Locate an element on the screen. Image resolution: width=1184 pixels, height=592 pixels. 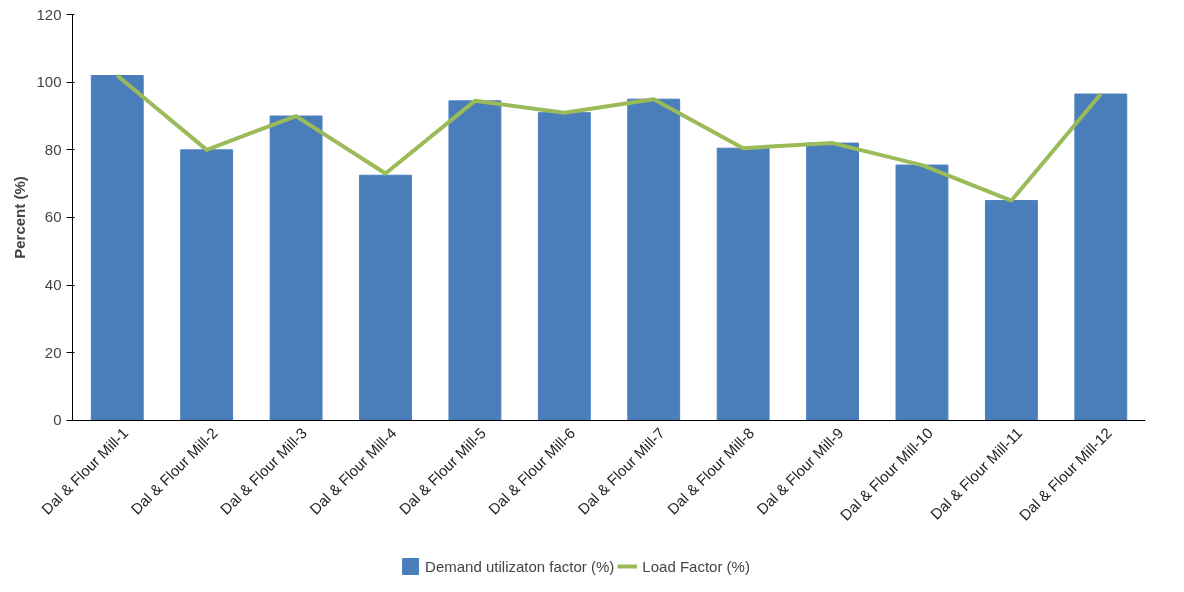
legend-label: Demand utilizaton factor (%) is located at coordinates (520, 566).